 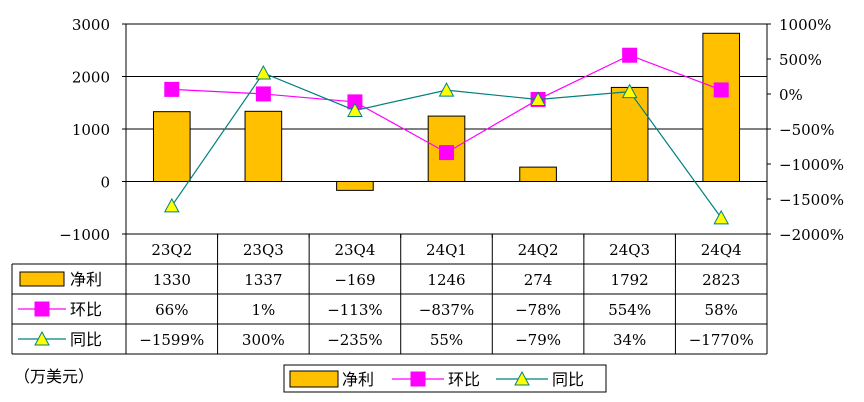 I want to click on data-cell: 2823, so click(x=721, y=280).